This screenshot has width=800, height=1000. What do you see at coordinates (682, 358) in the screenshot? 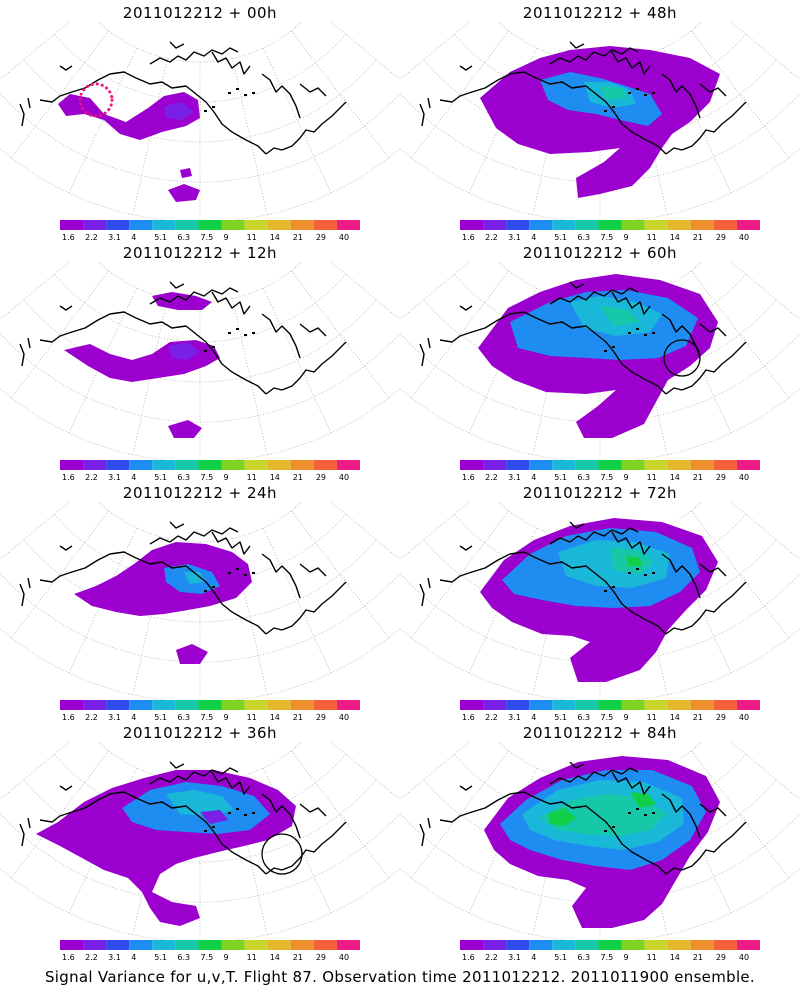
I see `observation-circle` at bounding box center [682, 358].